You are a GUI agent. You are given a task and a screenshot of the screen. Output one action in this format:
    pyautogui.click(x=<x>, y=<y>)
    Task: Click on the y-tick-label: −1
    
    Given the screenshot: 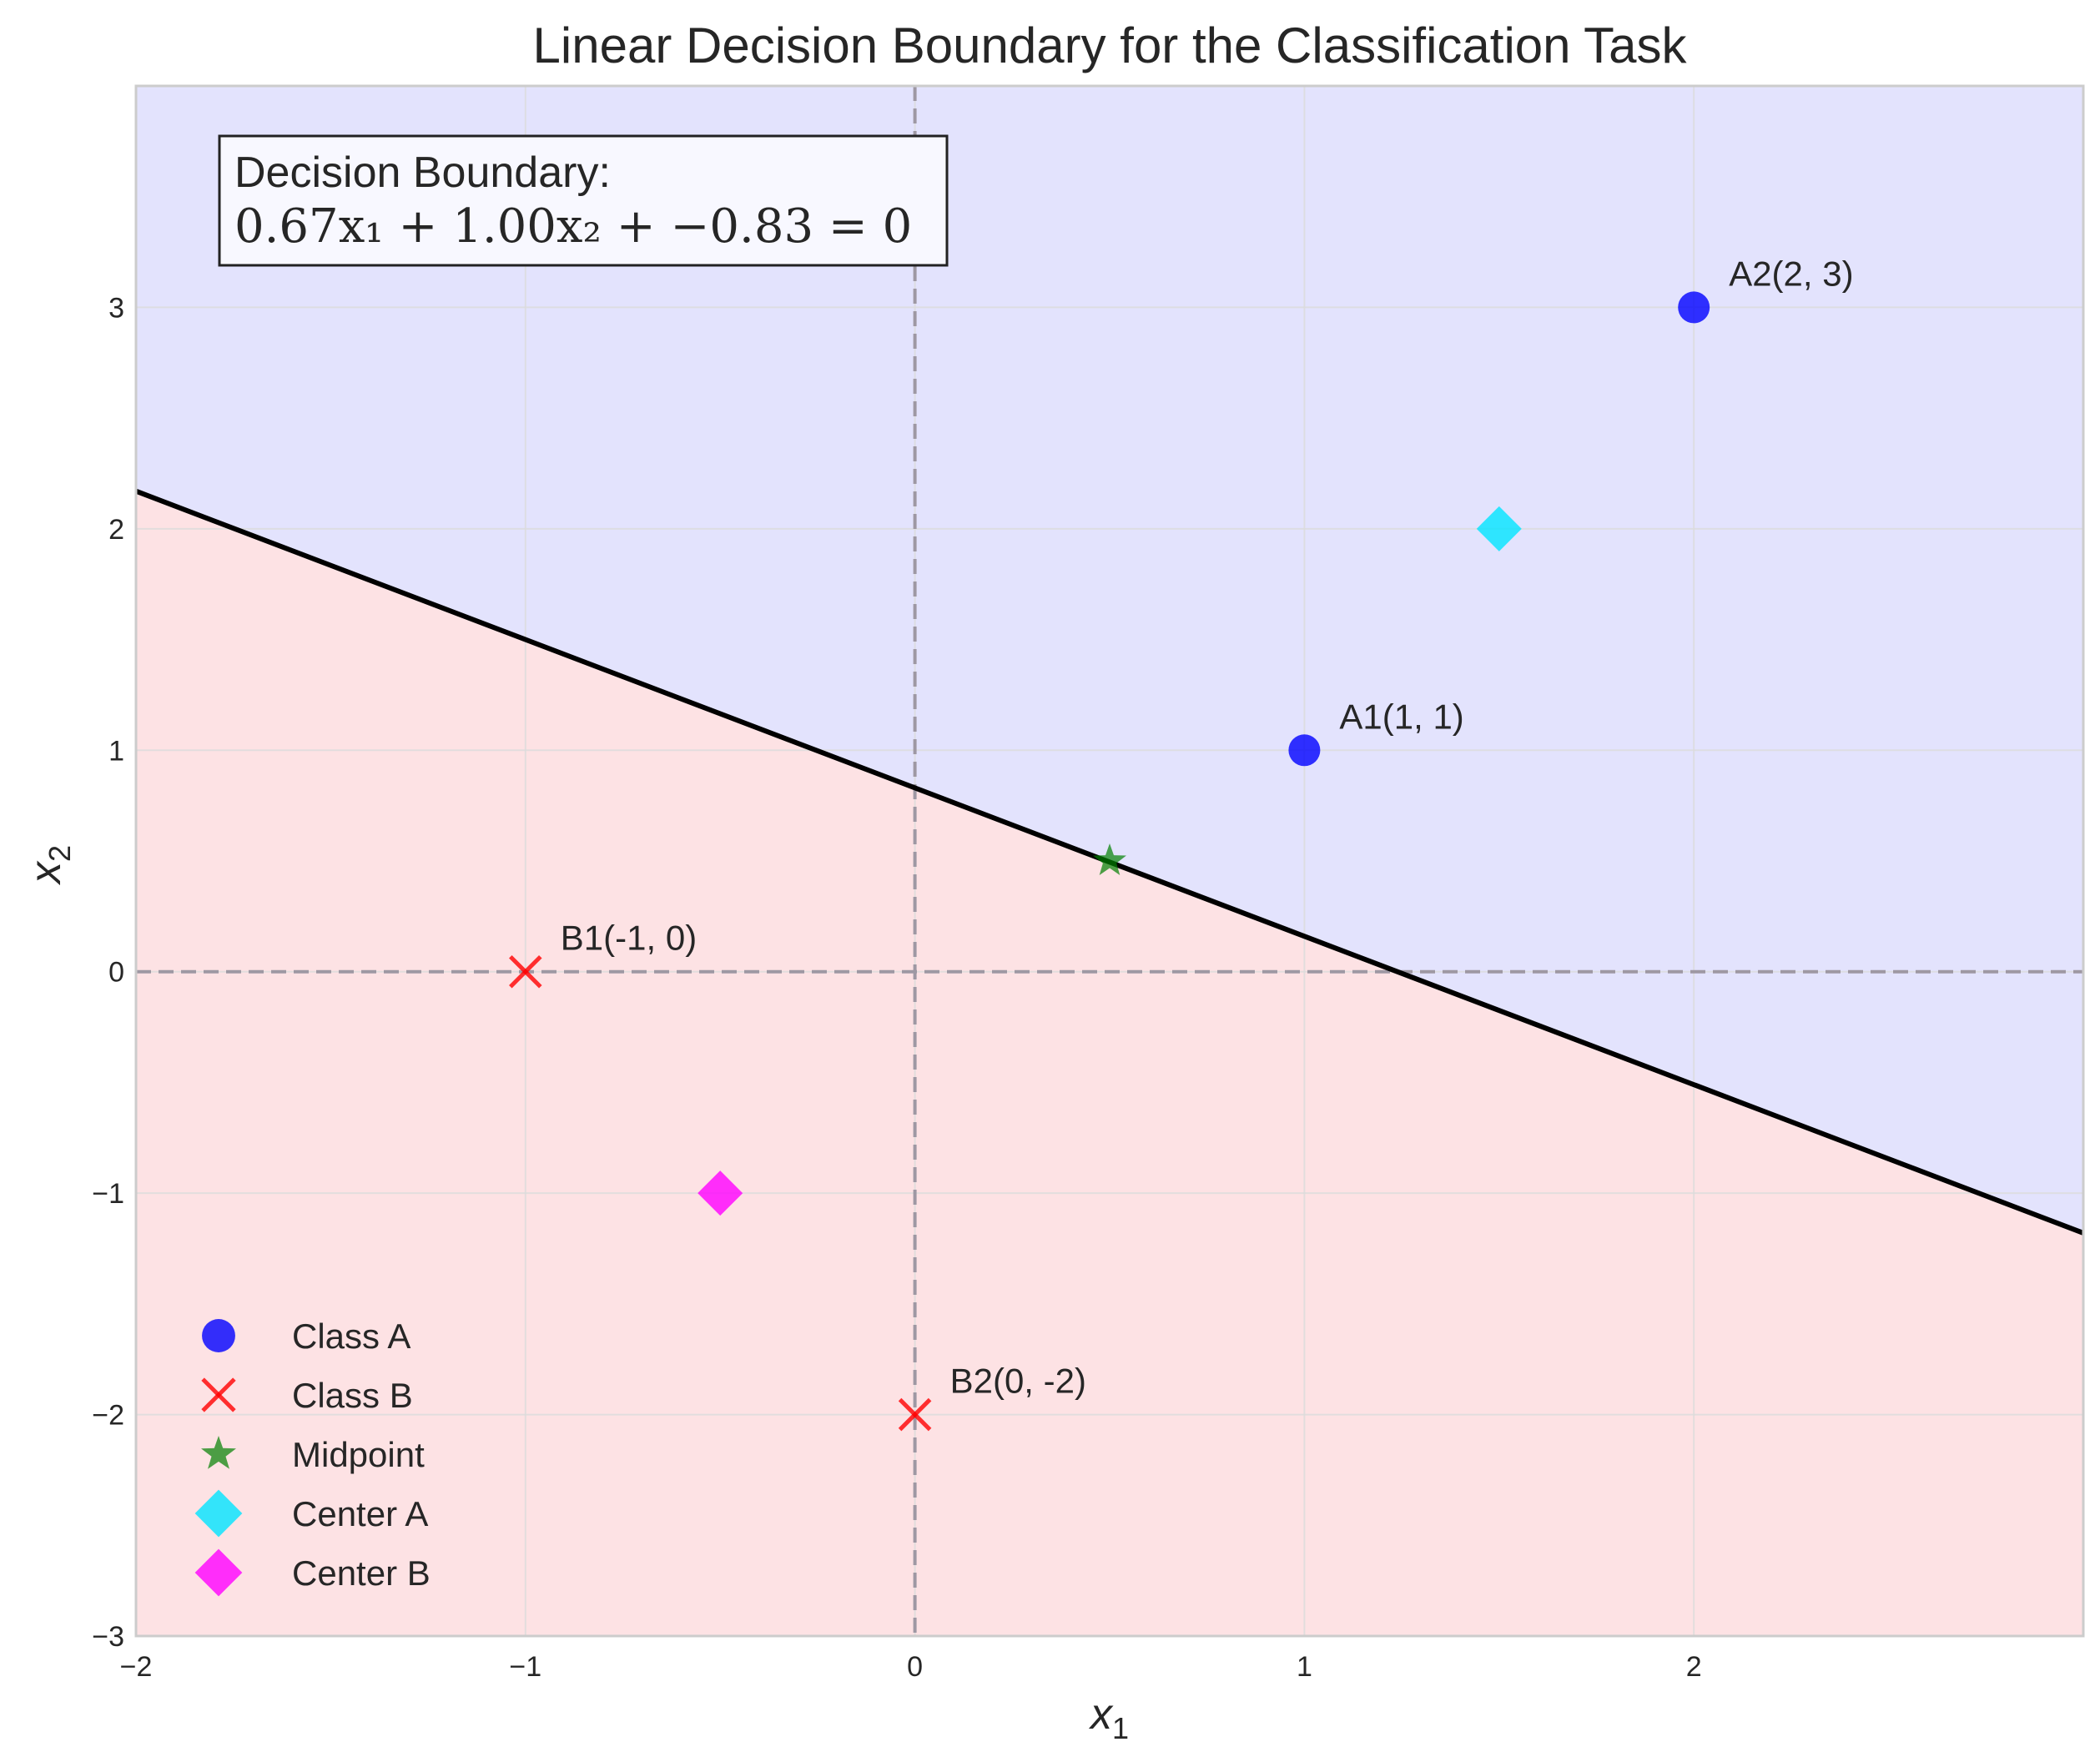 What is the action you would take?
    pyautogui.click(x=108, y=1194)
    